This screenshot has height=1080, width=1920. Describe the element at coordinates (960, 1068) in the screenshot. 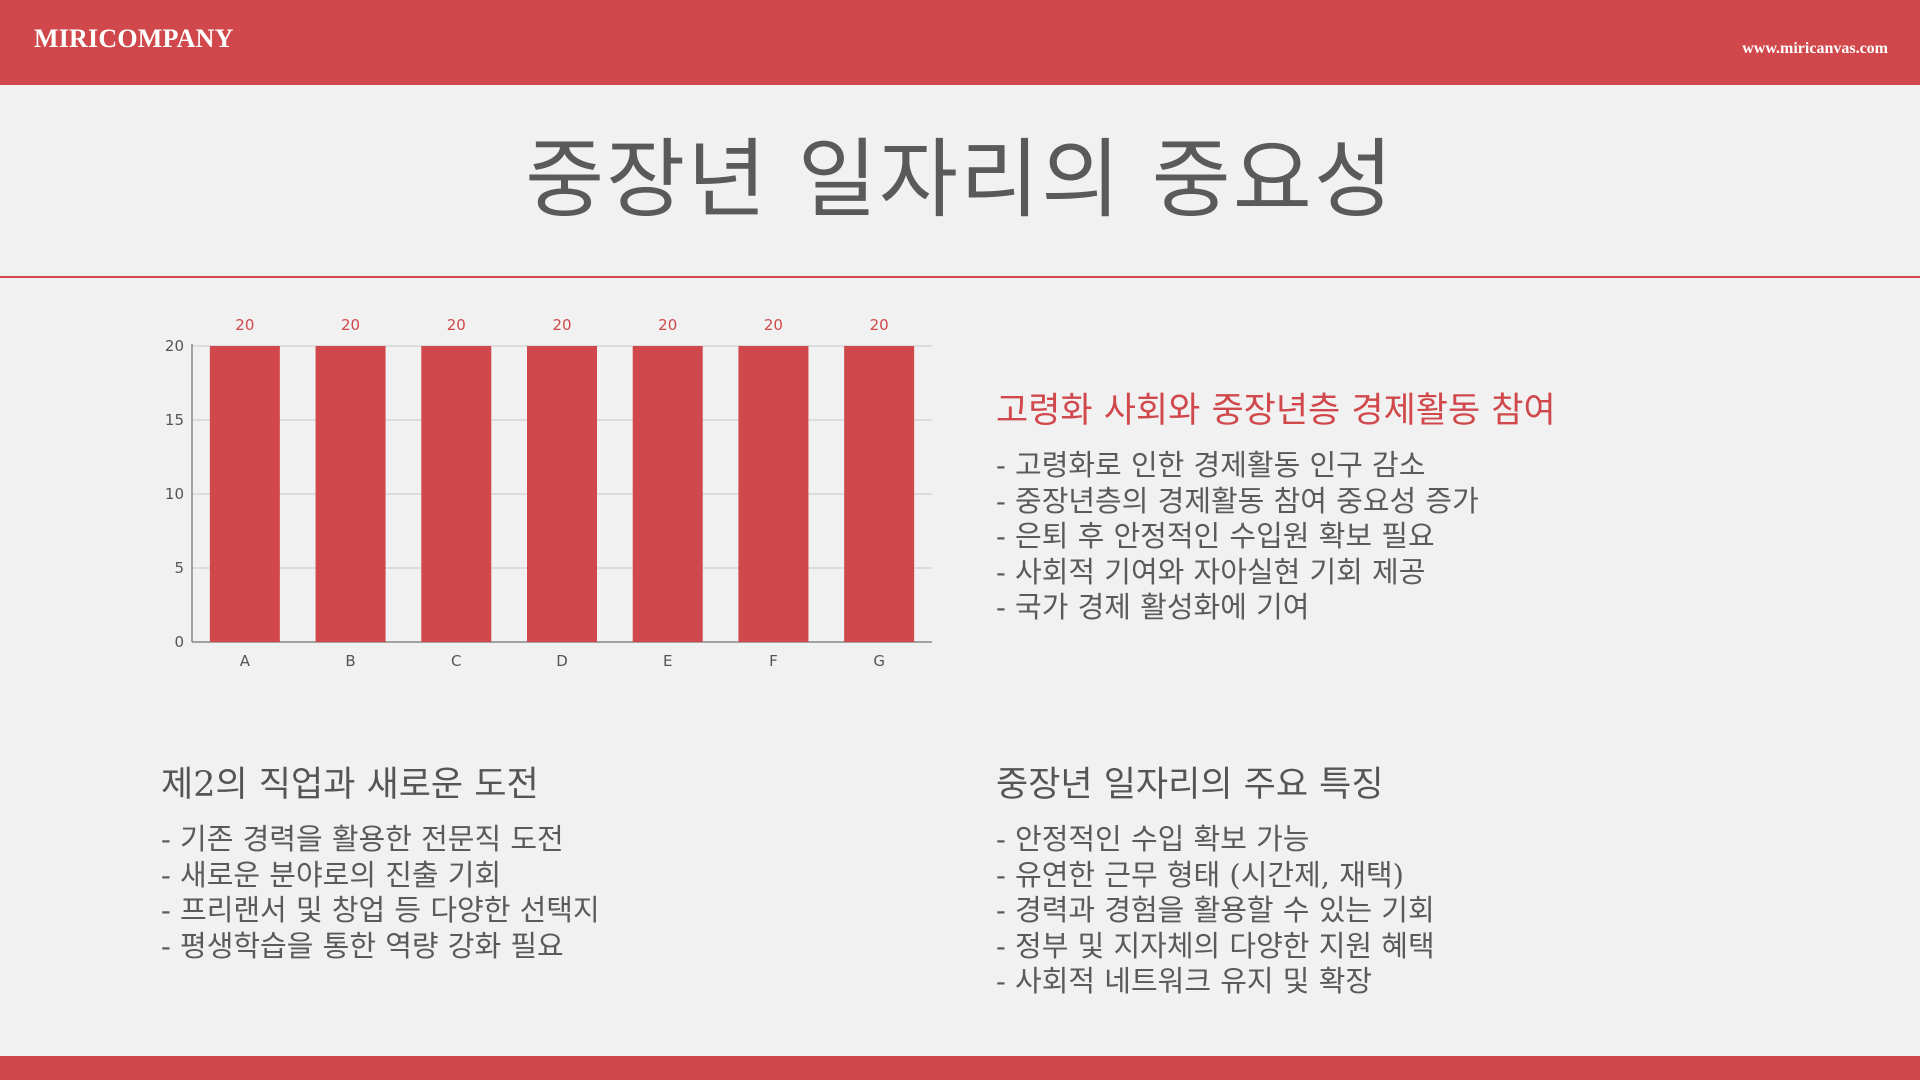

I see `footer-bar` at that location.